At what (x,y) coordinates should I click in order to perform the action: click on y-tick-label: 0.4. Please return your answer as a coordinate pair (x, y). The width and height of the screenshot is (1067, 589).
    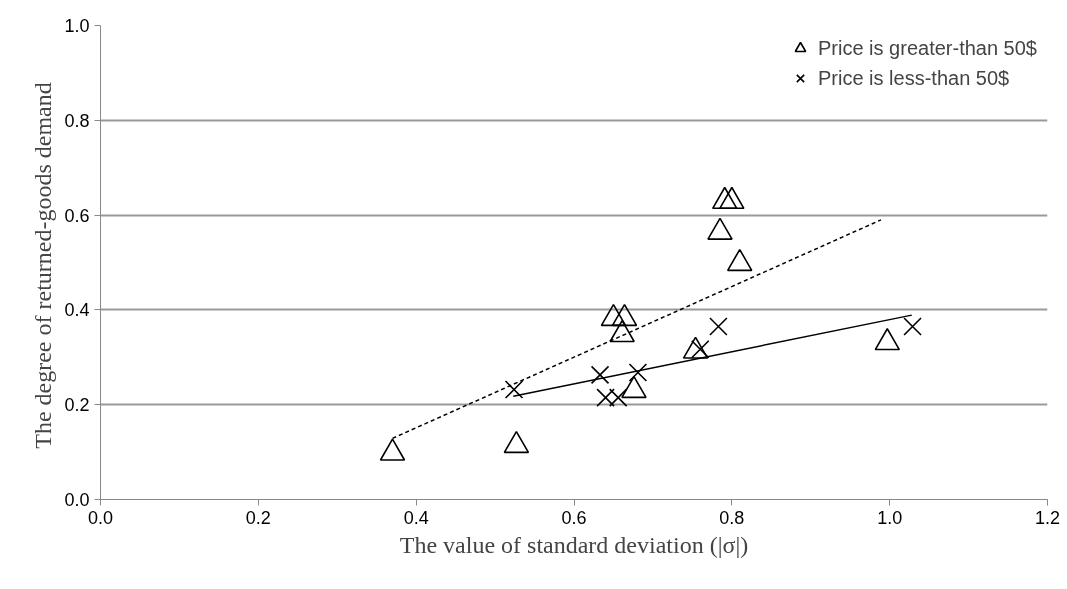
    Looking at the image, I should click on (77, 310).